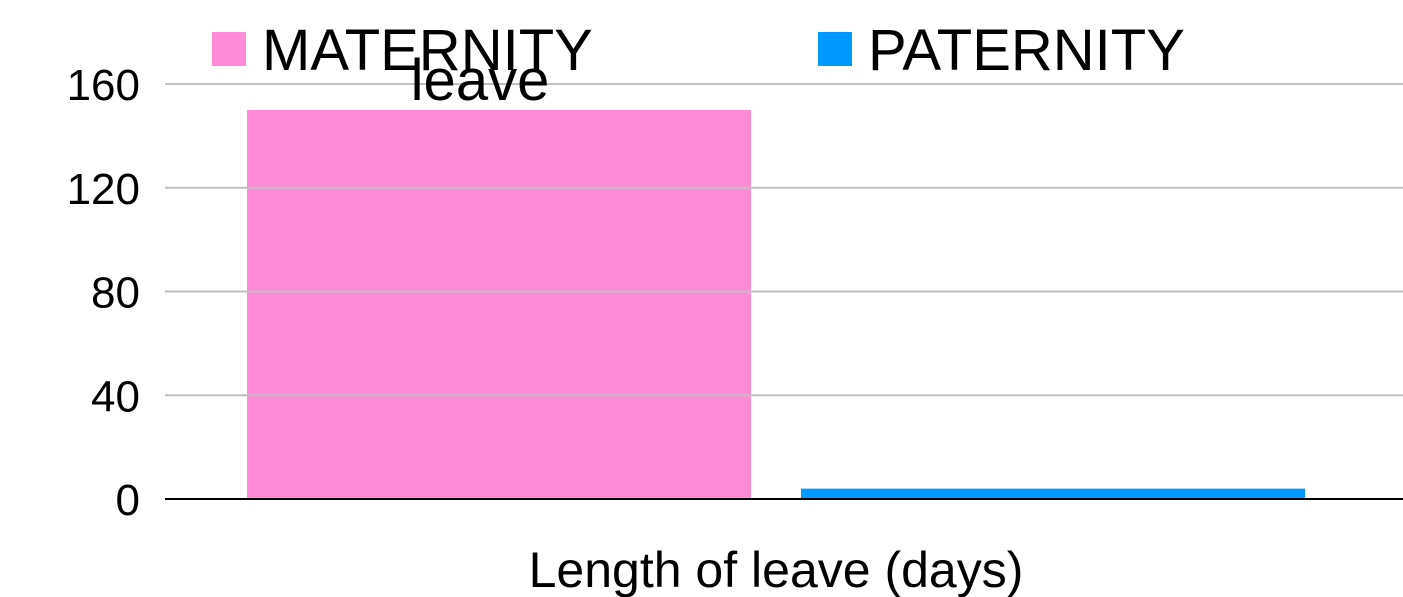  What do you see at coordinates (1053, 493) in the screenshot?
I see `bar` at bounding box center [1053, 493].